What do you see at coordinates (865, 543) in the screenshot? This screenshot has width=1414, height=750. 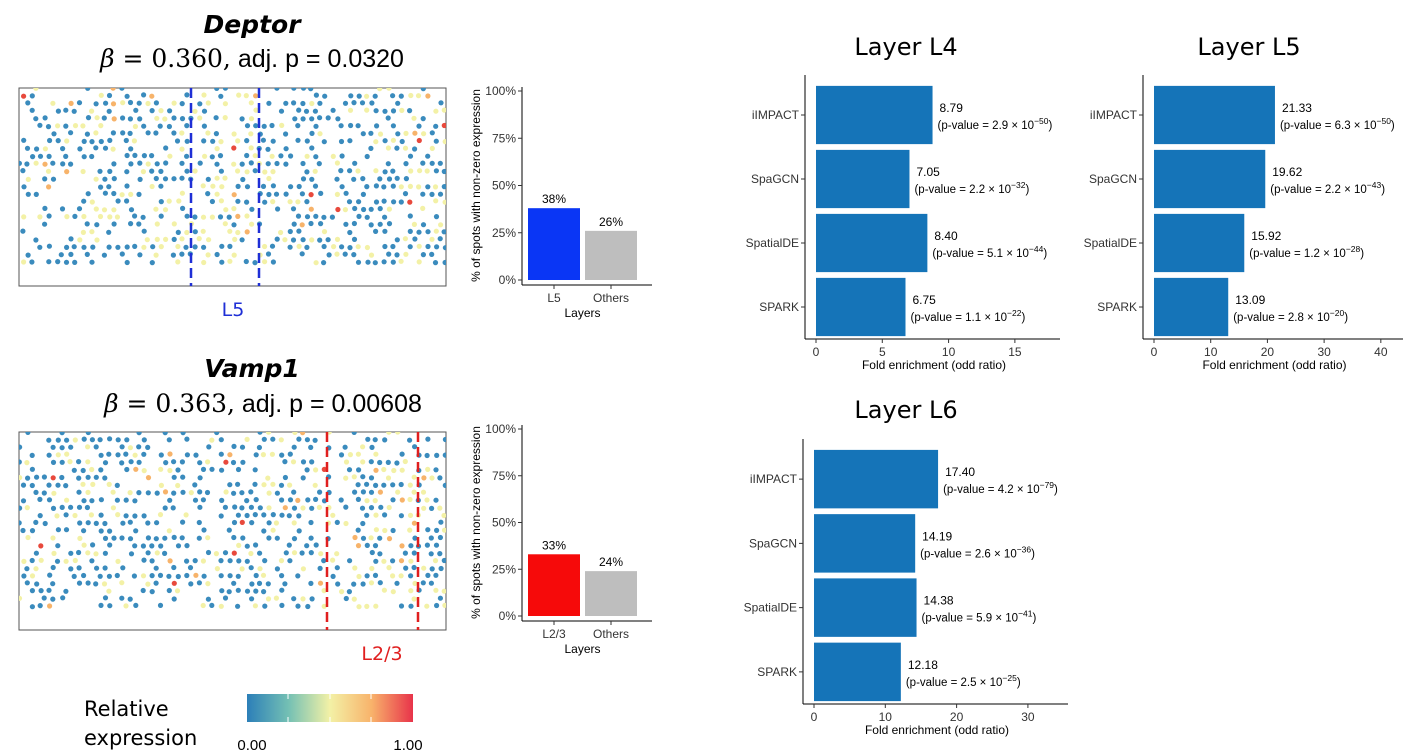 I see `enrichment-bar` at bounding box center [865, 543].